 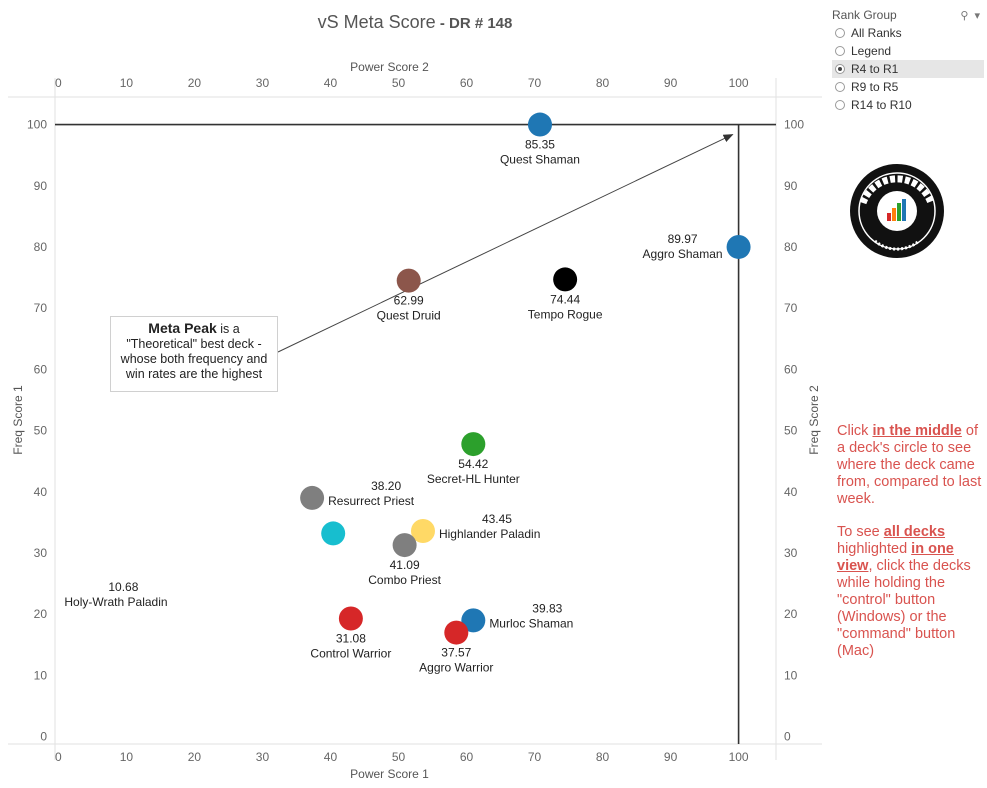 I want to click on y-tick-label: 50, so click(x=41, y=431).